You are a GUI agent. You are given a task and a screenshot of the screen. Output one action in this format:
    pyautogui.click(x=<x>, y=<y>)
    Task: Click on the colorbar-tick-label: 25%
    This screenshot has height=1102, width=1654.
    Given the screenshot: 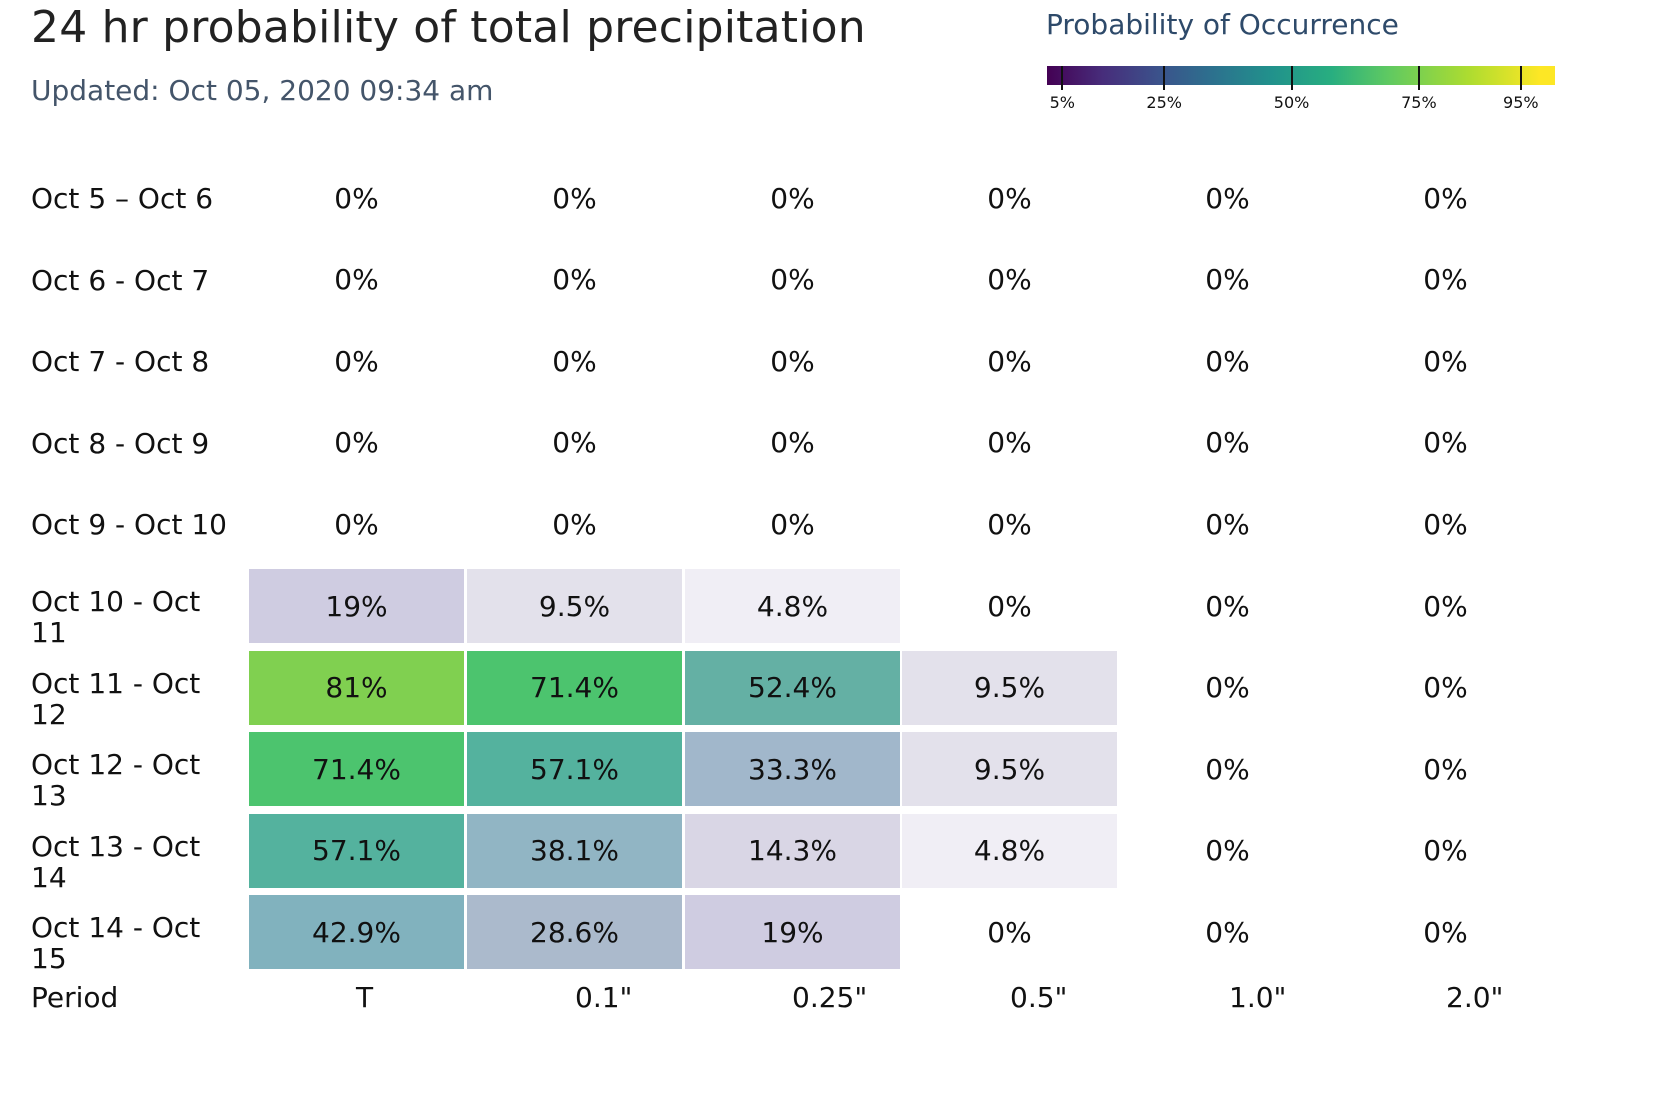 What is the action you would take?
    pyautogui.click(x=1164, y=102)
    